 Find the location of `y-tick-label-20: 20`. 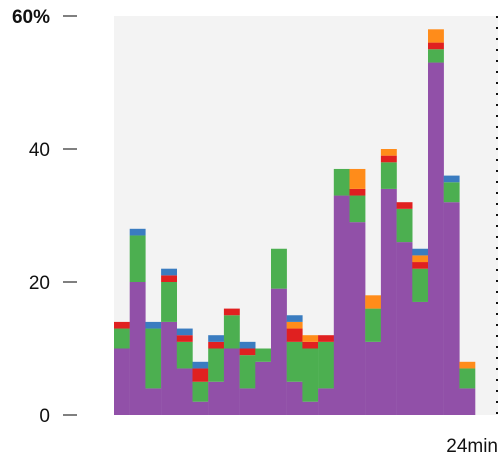

y-tick-label-20: 20 is located at coordinates (39, 283).